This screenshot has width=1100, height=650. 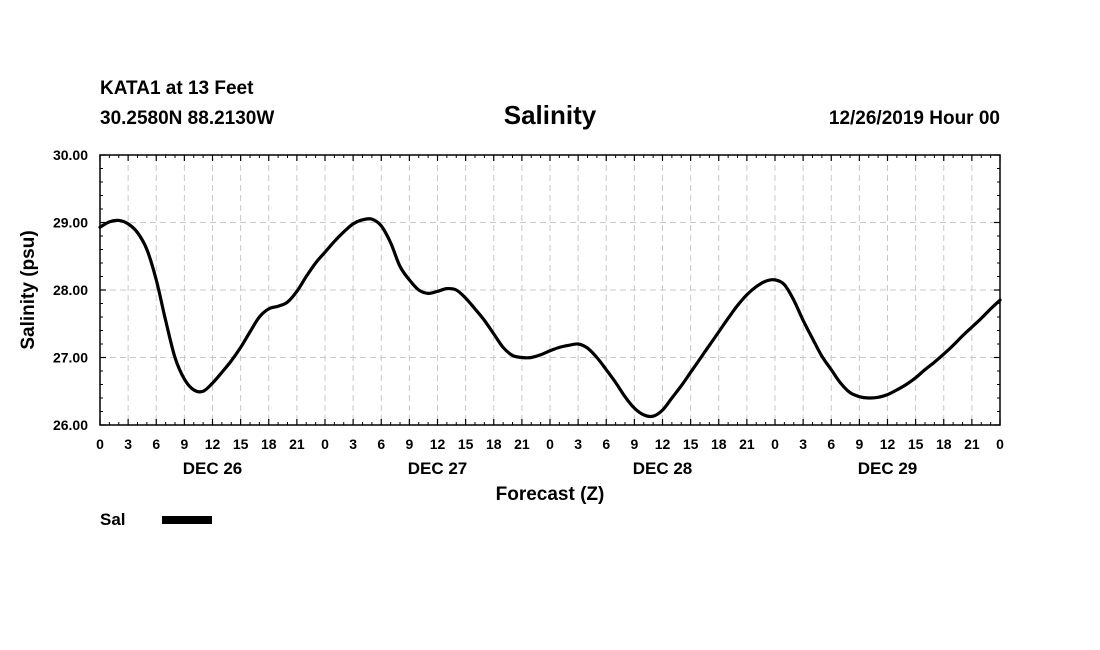 I want to click on day-label: DEC 27, so click(x=438, y=468).